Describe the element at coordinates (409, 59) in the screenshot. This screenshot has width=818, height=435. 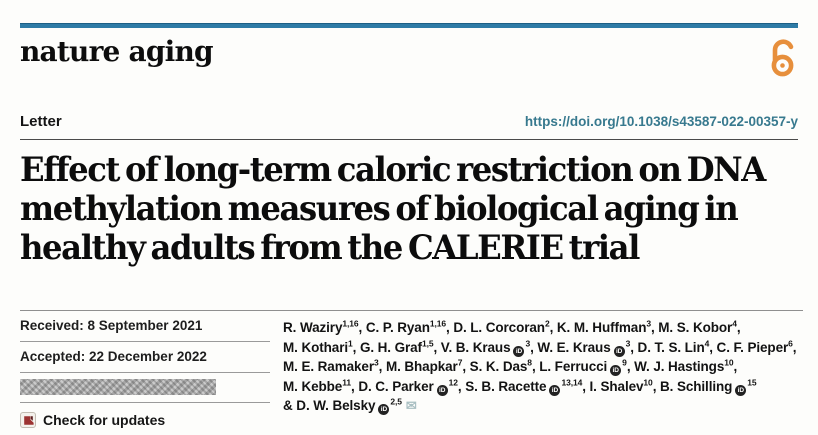
I see `masthead: nature aging` at that location.